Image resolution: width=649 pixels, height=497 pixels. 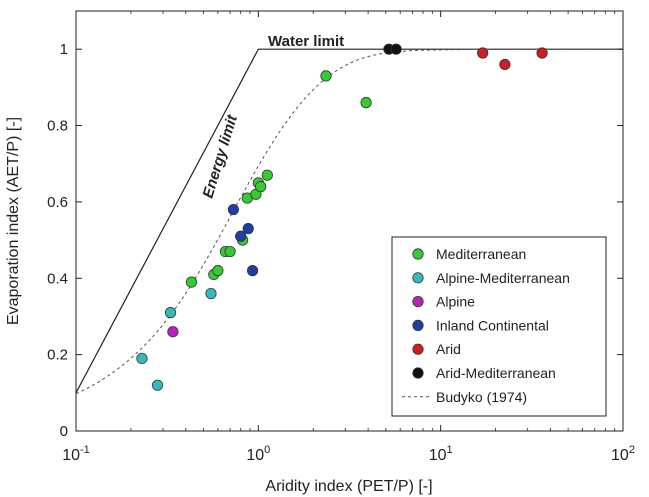 What do you see at coordinates (441, 454) in the screenshot?
I see `x-tick-label: 10¹` at bounding box center [441, 454].